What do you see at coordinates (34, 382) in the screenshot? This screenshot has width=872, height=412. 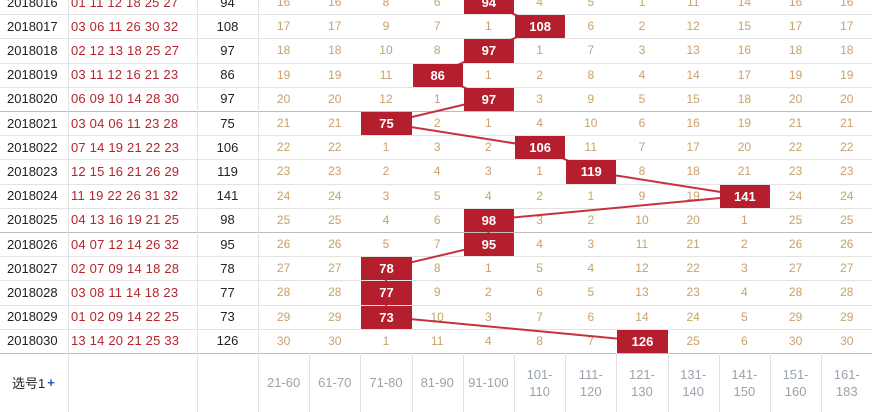 I see `select-number-label: 选号1 +` at bounding box center [34, 382].